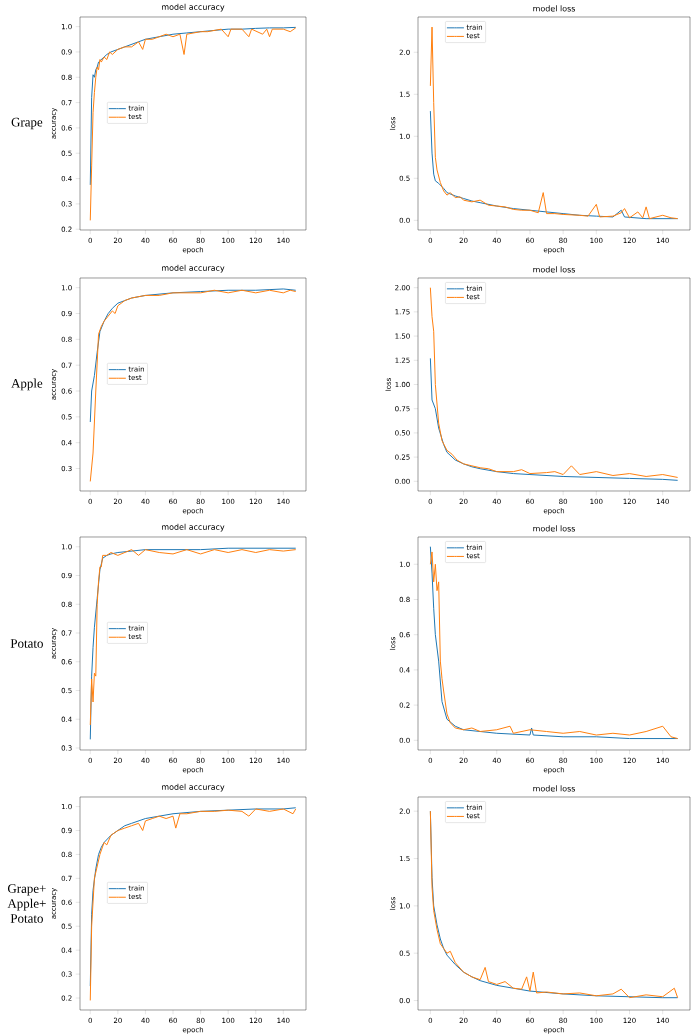 This screenshot has height=1036, width=694. Describe the element at coordinates (26, 643) in the screenshot. I see `text: Potato` at that location.